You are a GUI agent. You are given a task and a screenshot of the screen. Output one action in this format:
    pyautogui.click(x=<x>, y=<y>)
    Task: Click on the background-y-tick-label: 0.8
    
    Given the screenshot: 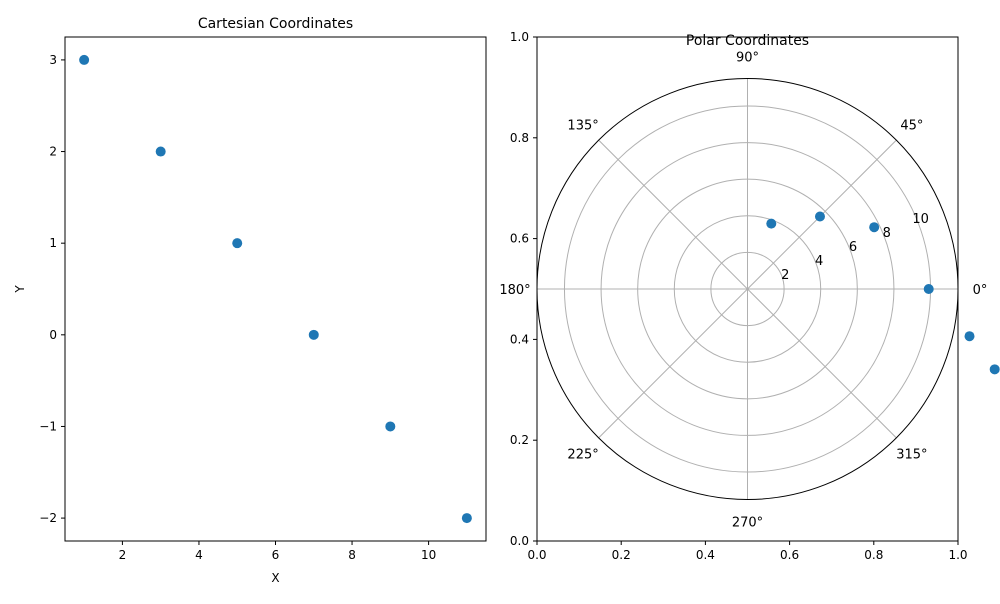 What is the action you would take?
    pyautogui.click(x=519, y=138)
    